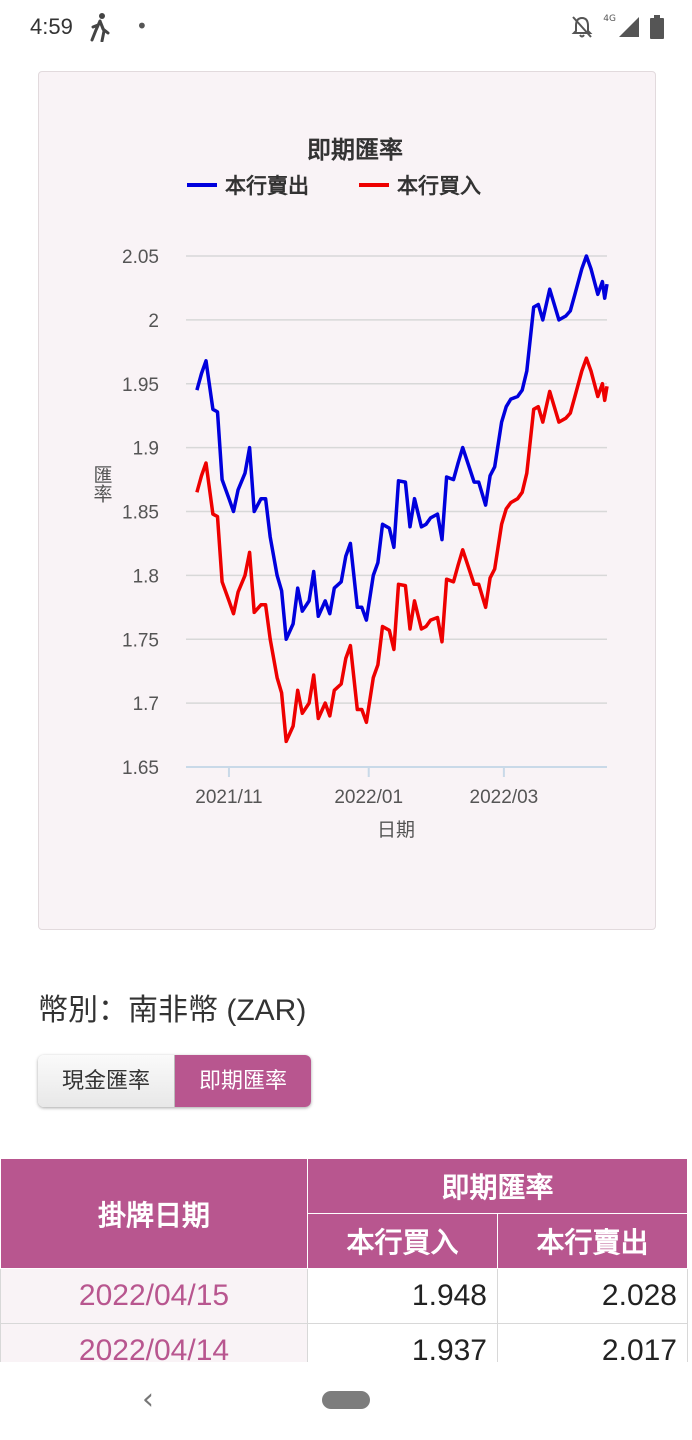 The image size is (692, 1440). I want to click on status-time: 4:59, so click(51, 26).